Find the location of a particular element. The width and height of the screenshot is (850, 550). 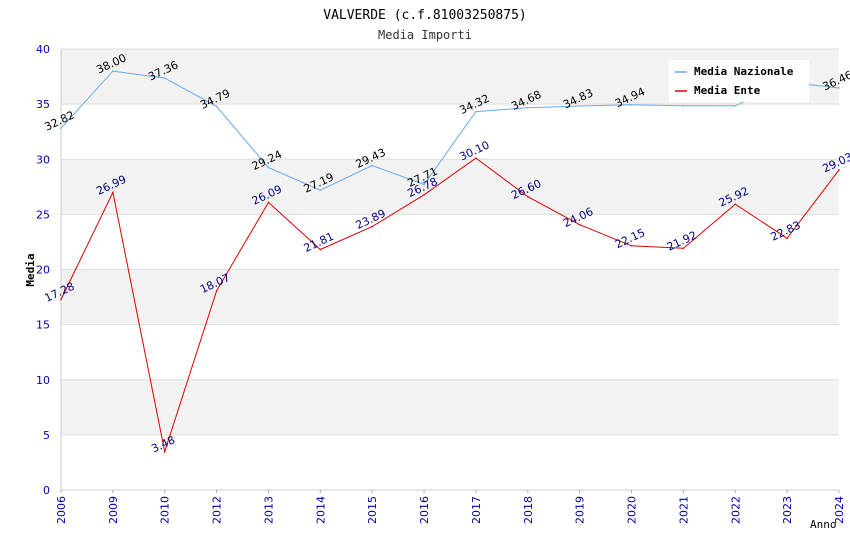

y-tick-label: 20 is located at coordinates (43, 270).